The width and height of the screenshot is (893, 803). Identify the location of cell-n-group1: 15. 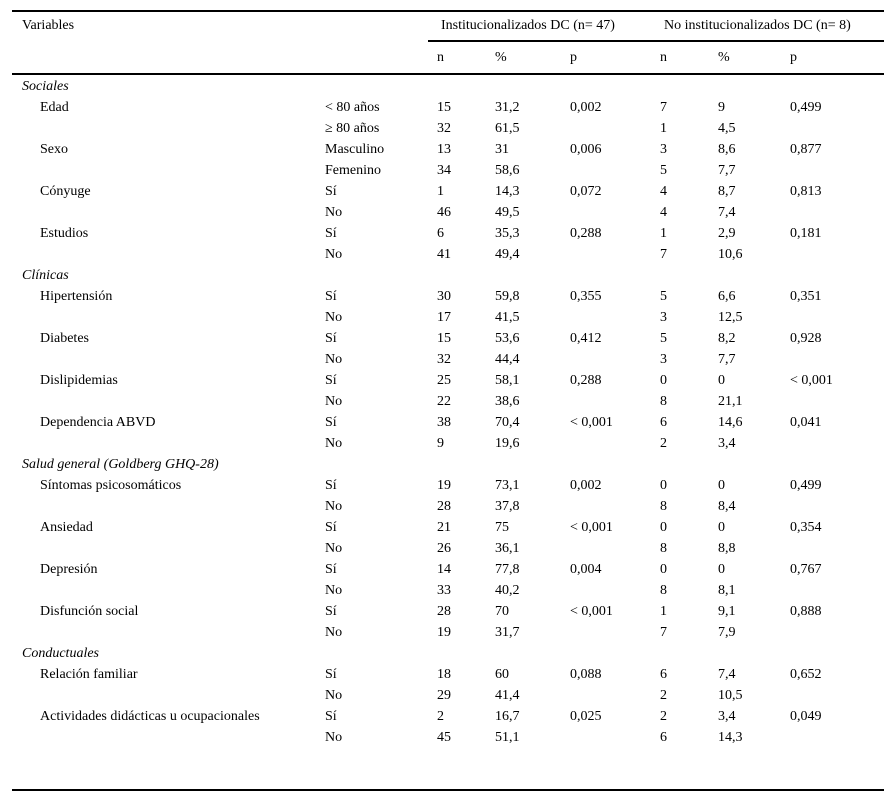
(444, 338).